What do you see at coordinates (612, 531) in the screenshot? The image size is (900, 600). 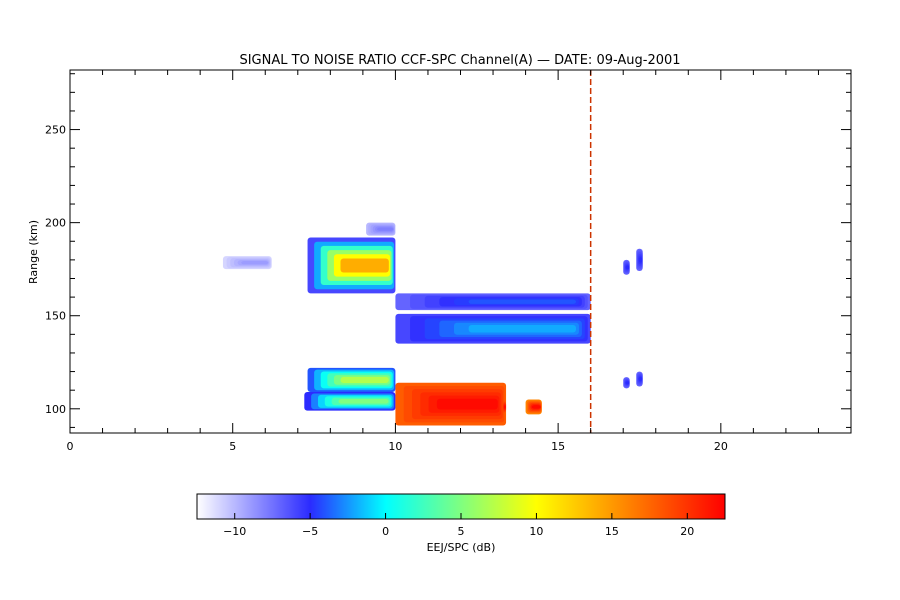 I see `colorbar-tick-label: 15` at bounding box center [612, 531].